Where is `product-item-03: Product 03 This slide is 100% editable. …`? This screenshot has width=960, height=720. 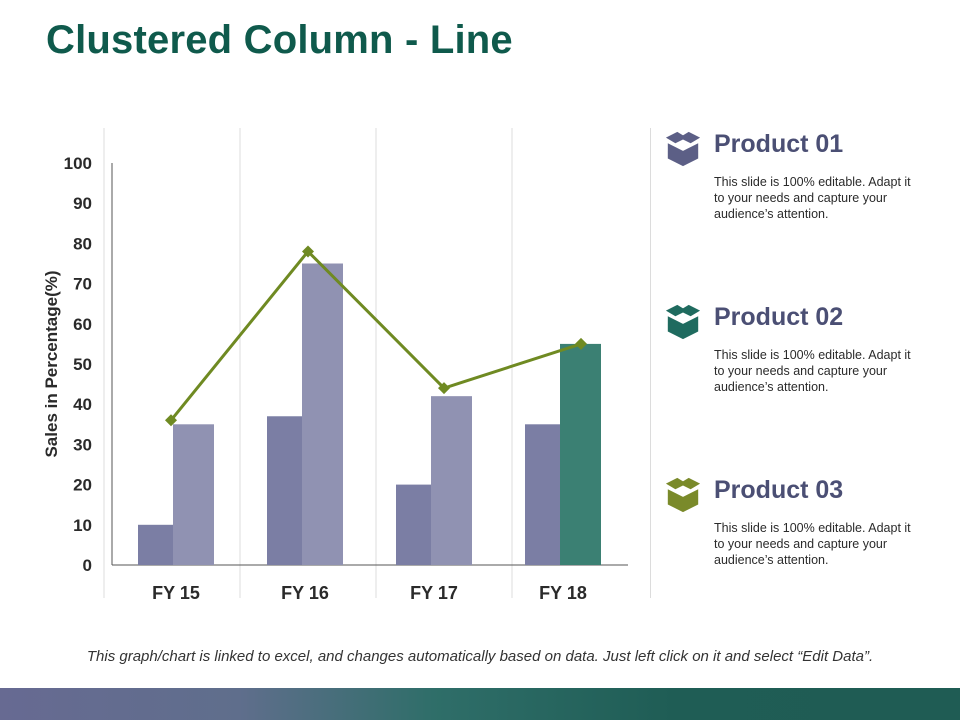
product-item-03: Product 03 This slide is 100% editable. … is located at coordinates (799, 526).